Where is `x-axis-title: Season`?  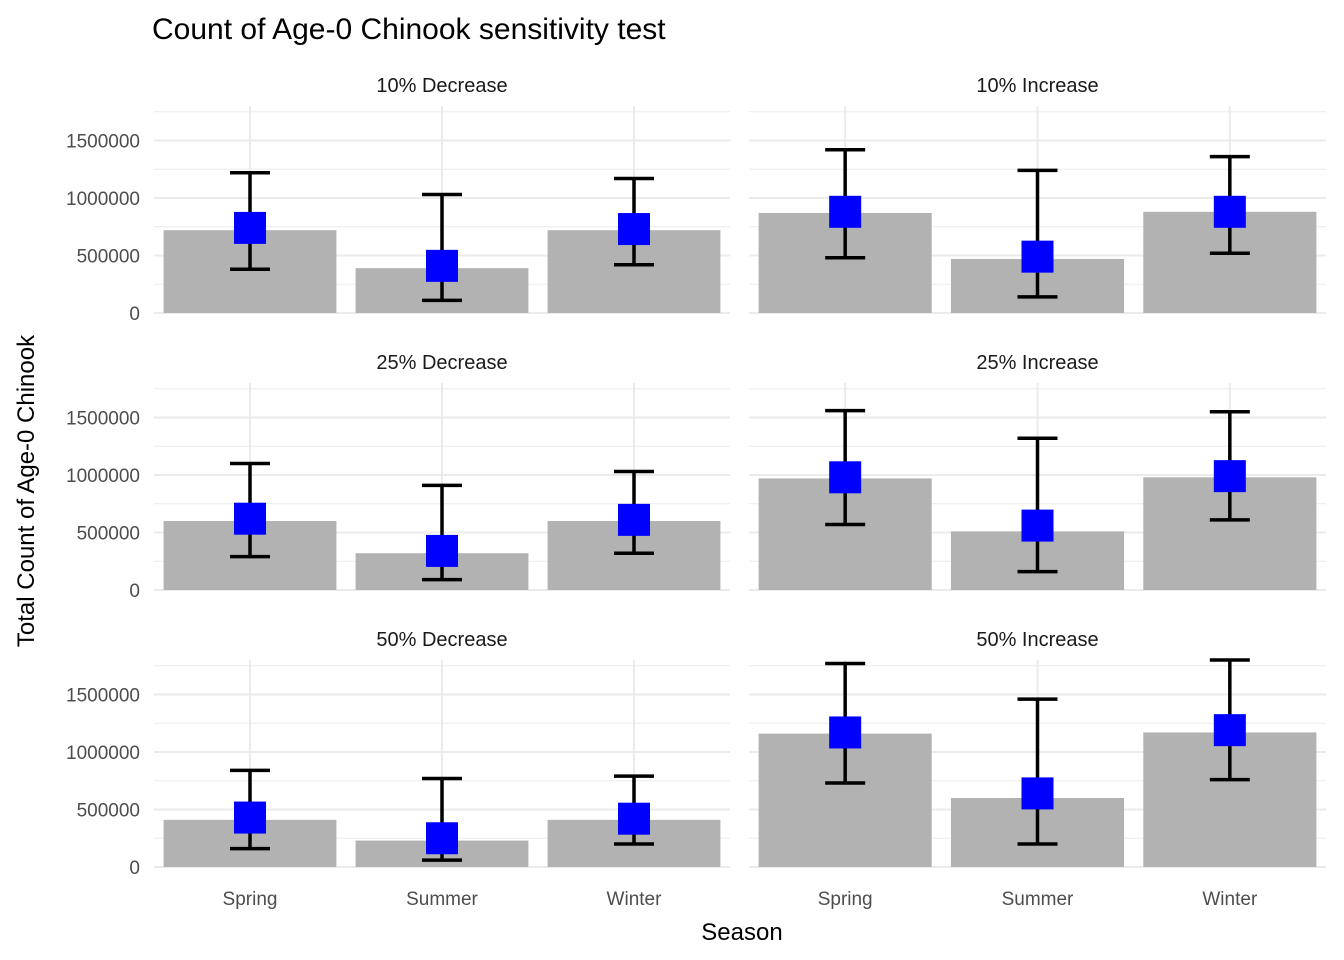 x-axis-title: Season is located at coordinates (741, 932).